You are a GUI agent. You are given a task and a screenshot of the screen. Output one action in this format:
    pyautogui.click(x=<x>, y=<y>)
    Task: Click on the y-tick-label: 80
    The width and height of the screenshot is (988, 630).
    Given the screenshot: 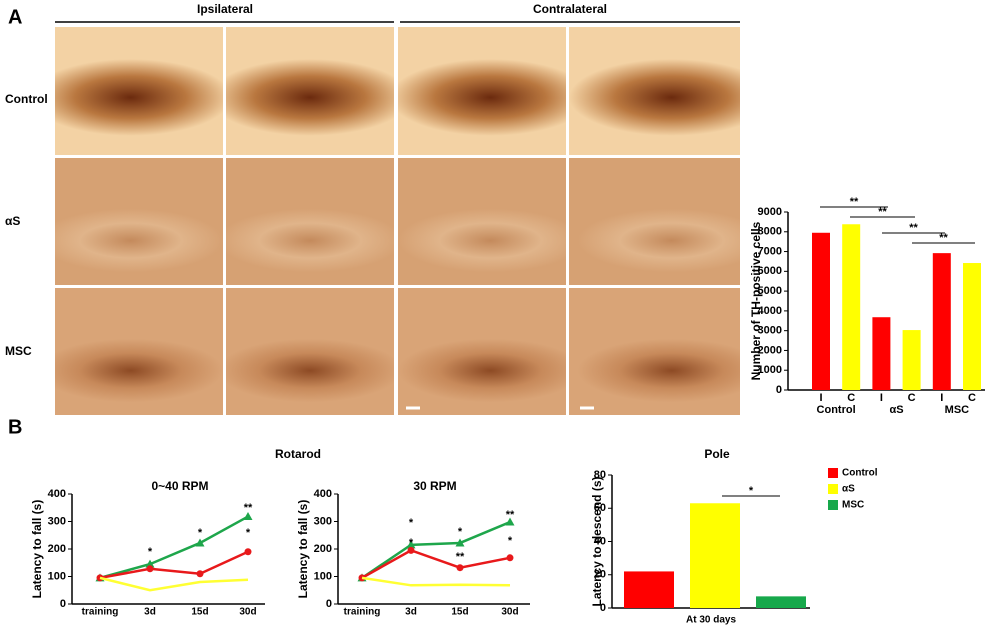 What is the action you would take?
    pyautogui.click(x=600, y=475)
    